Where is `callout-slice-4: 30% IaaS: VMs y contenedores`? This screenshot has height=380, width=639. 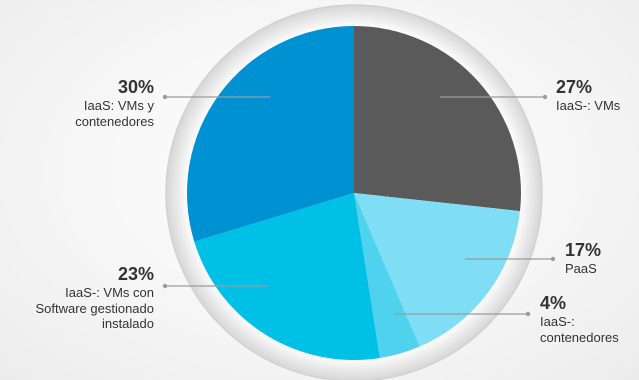 callout-slice-4: 30% IaaS: VMs y contenedores is located at coordinates (88, 103).